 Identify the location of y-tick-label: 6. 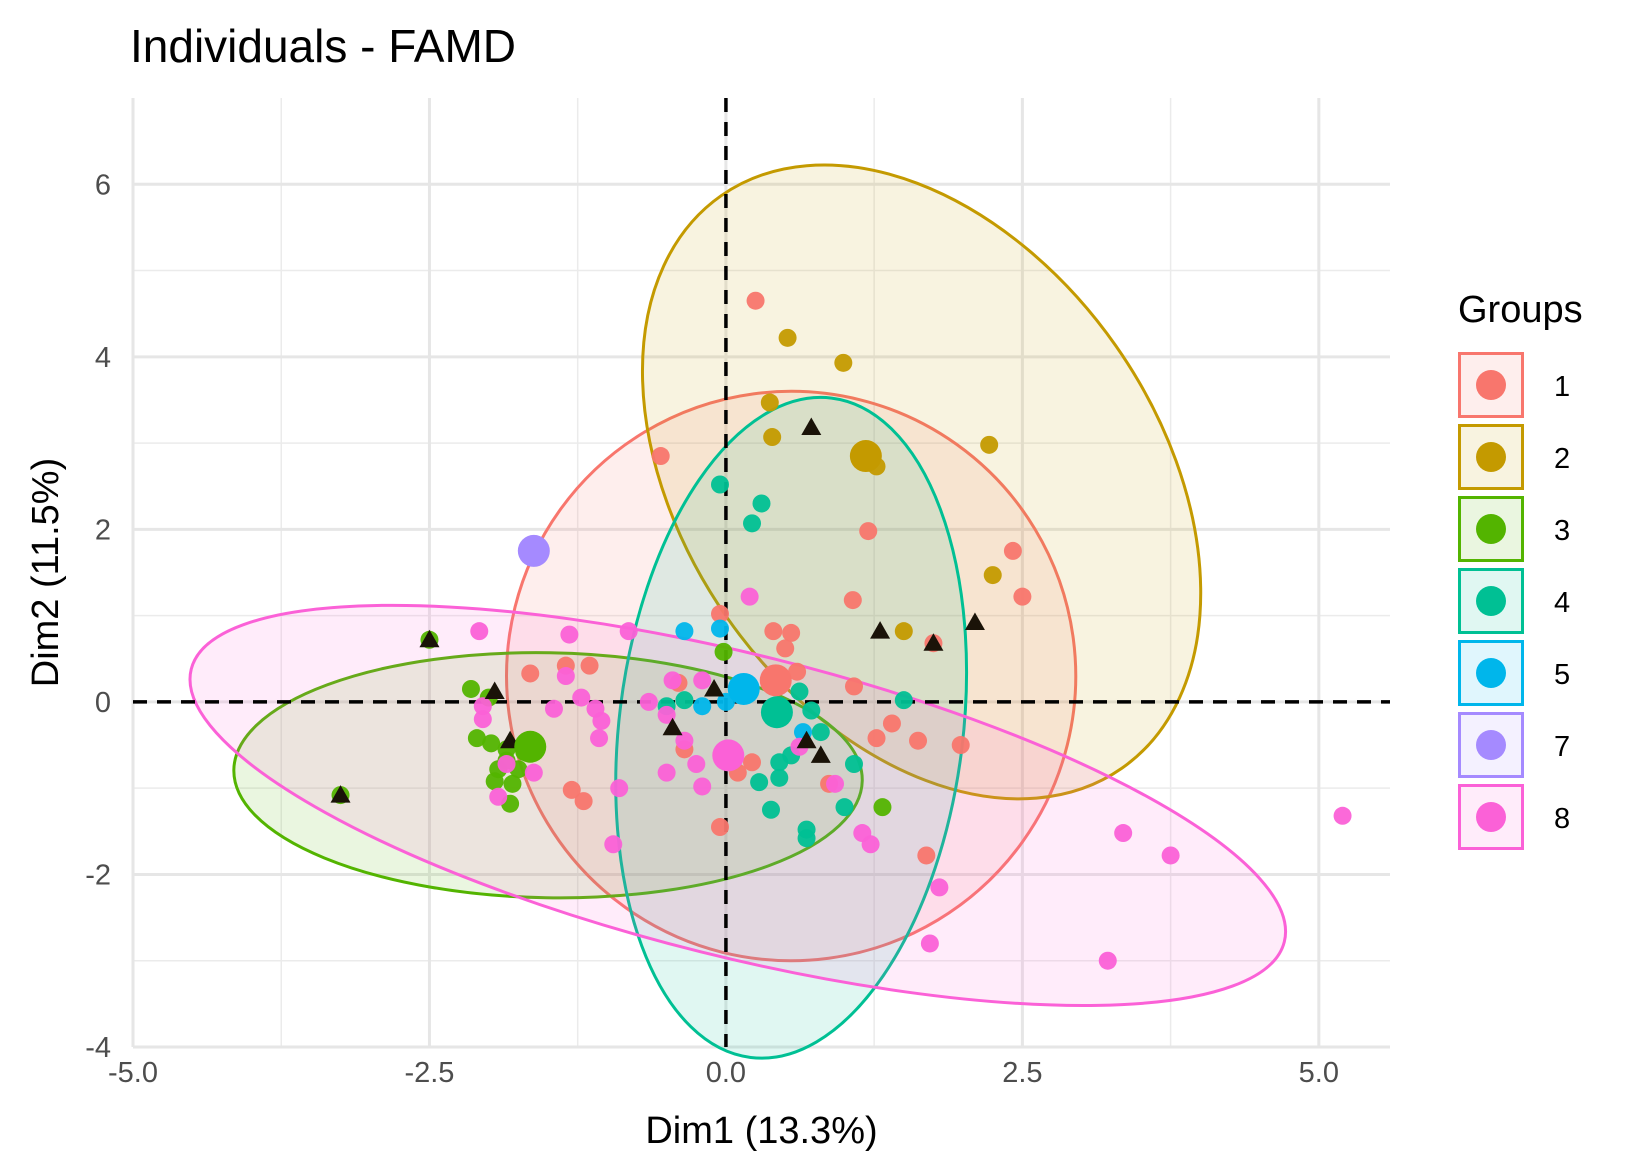
(103, 185).